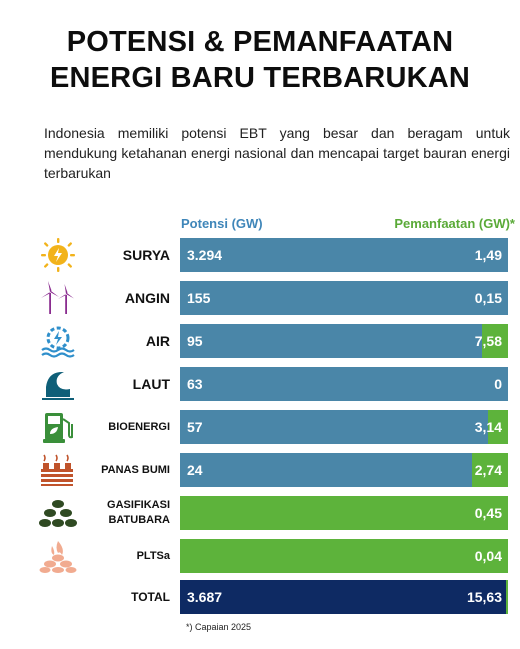  I want to click on pemanfaatan-value: 3,14, so click(488, 427).